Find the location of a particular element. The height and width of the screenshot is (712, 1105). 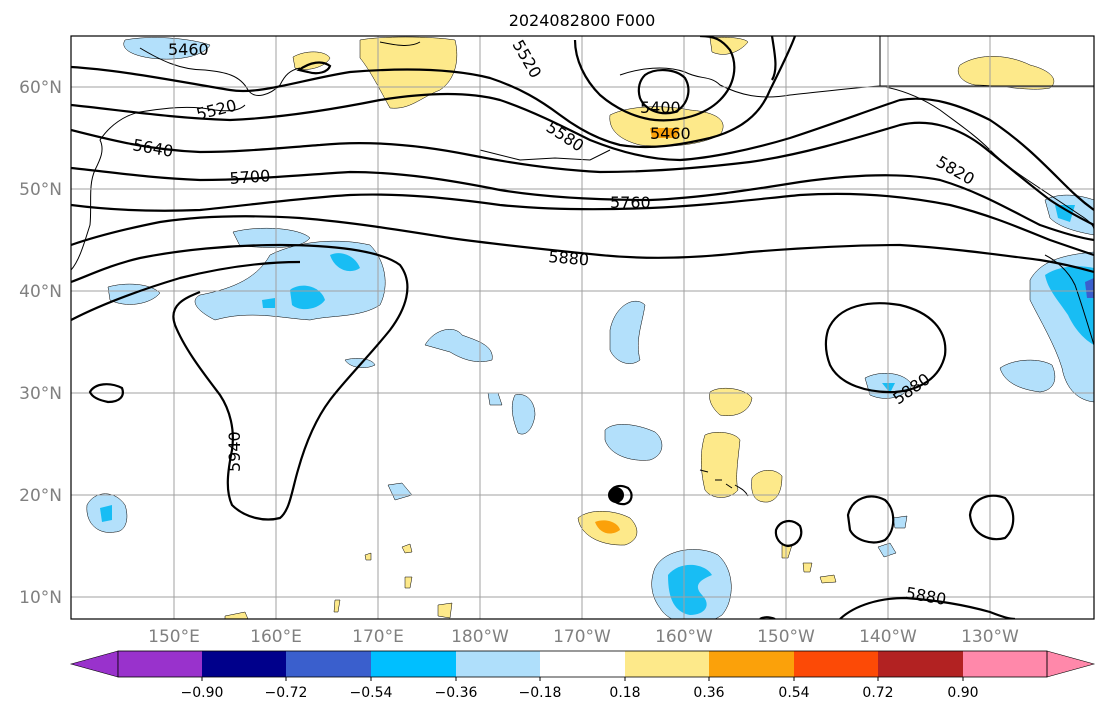

contour-label: 5400 is located at coordinates (660, 107).